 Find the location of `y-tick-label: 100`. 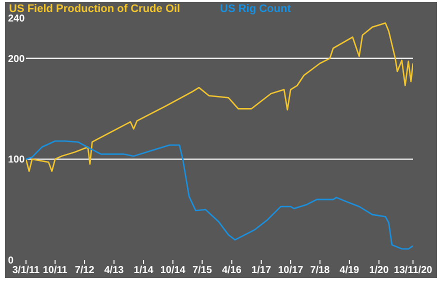

y-tick-label: 100 is located at coordinates (17, 160).